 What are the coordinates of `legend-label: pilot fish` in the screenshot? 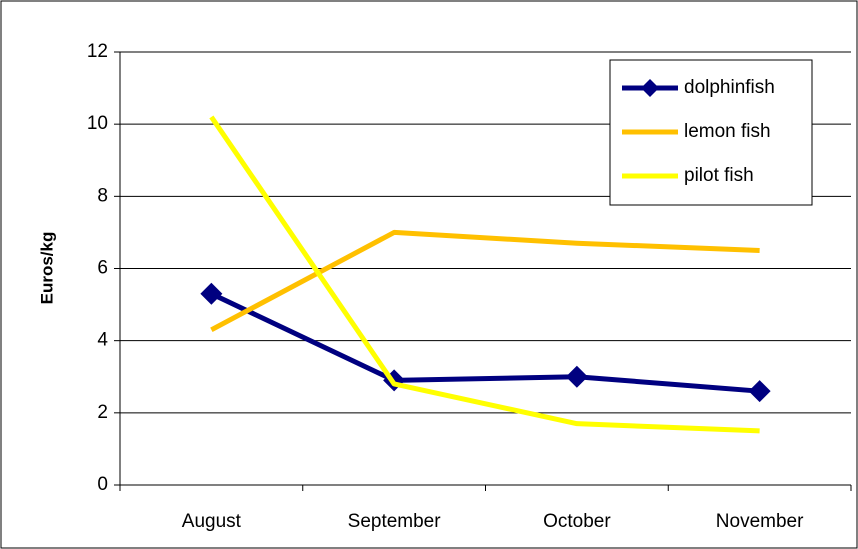 It's located at (719, 175).